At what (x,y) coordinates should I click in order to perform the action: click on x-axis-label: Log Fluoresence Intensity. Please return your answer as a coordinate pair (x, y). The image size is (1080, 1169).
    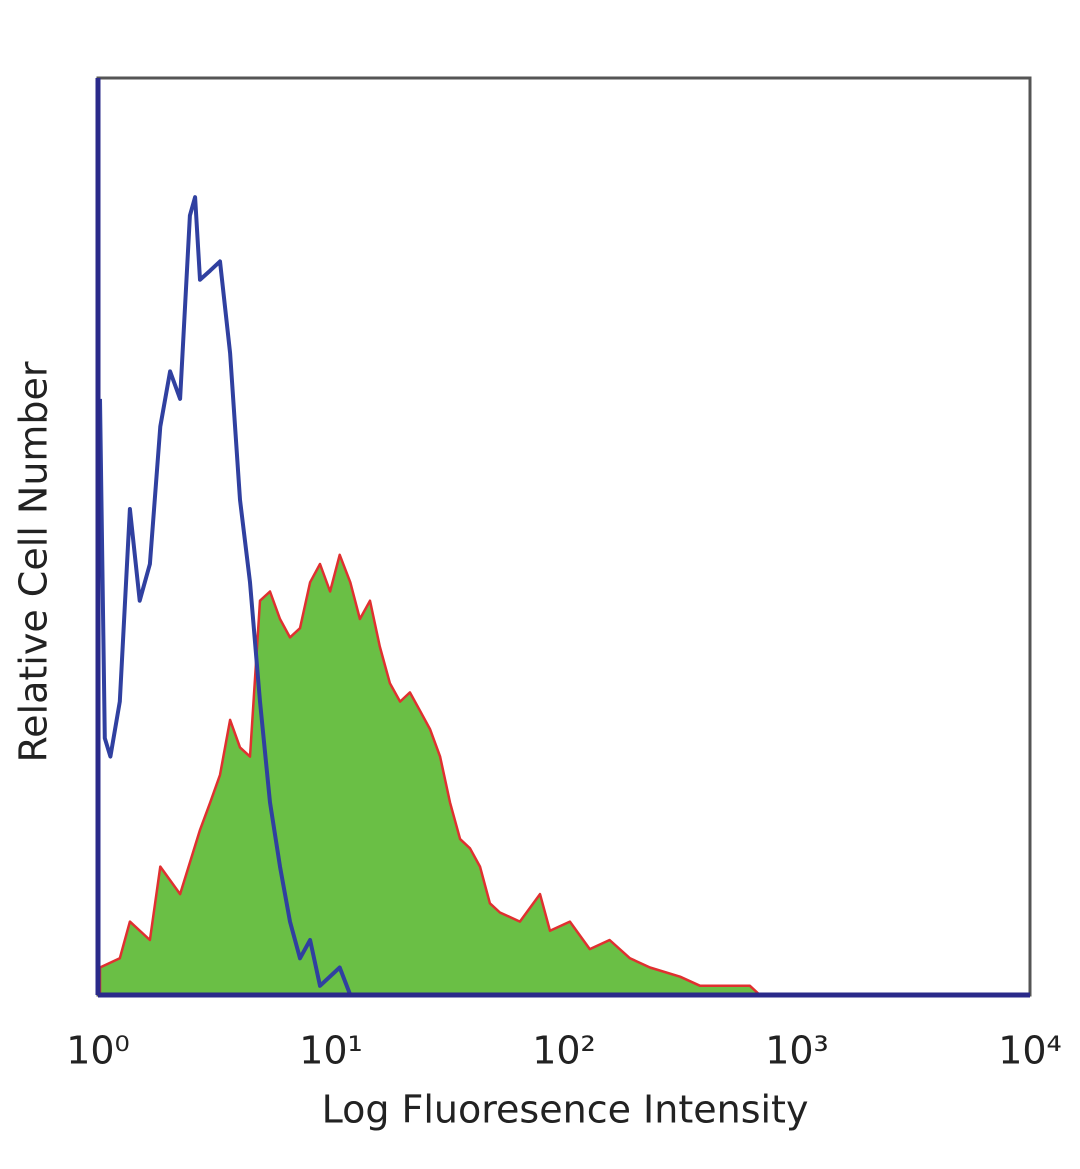
    Looking at the image, I should click on (565, 1110).